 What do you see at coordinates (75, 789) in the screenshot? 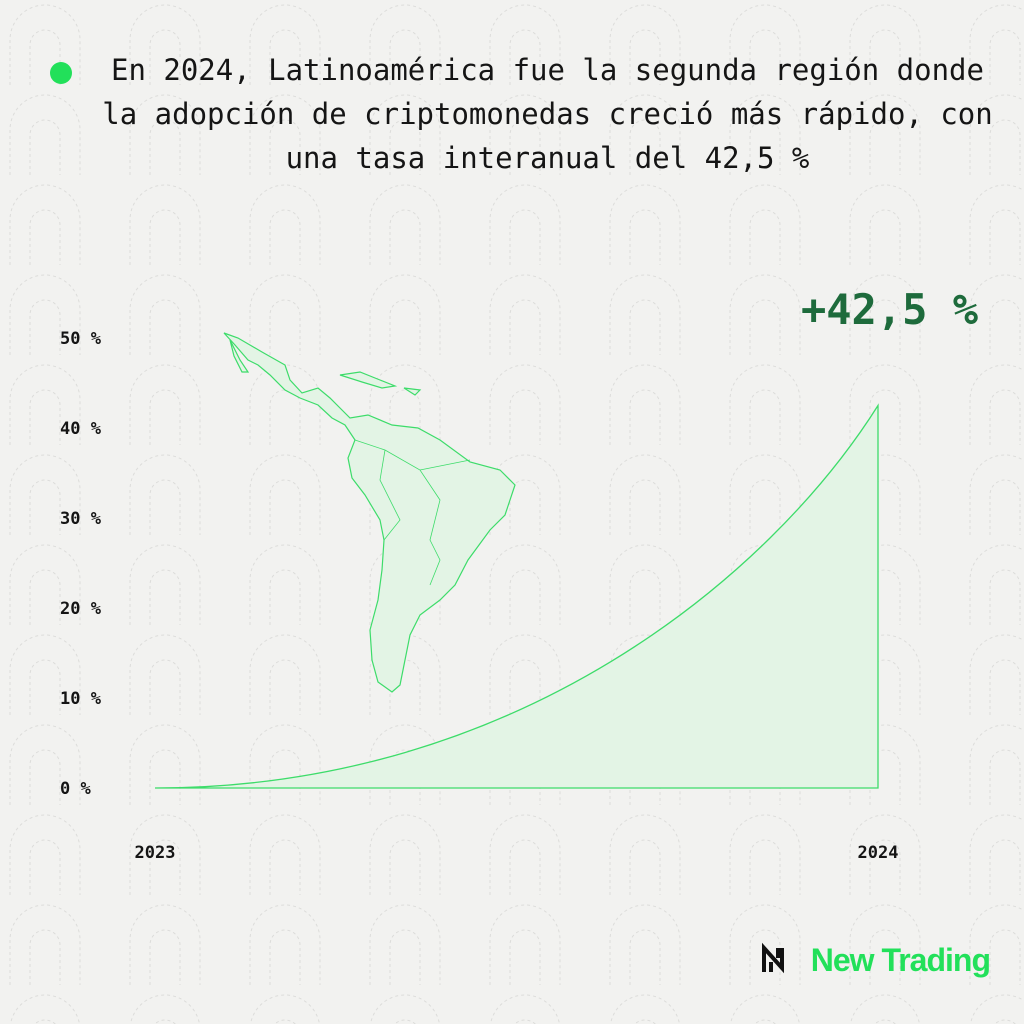
I see `y-tick-label: 0 %` at bounding box center [75, 789].